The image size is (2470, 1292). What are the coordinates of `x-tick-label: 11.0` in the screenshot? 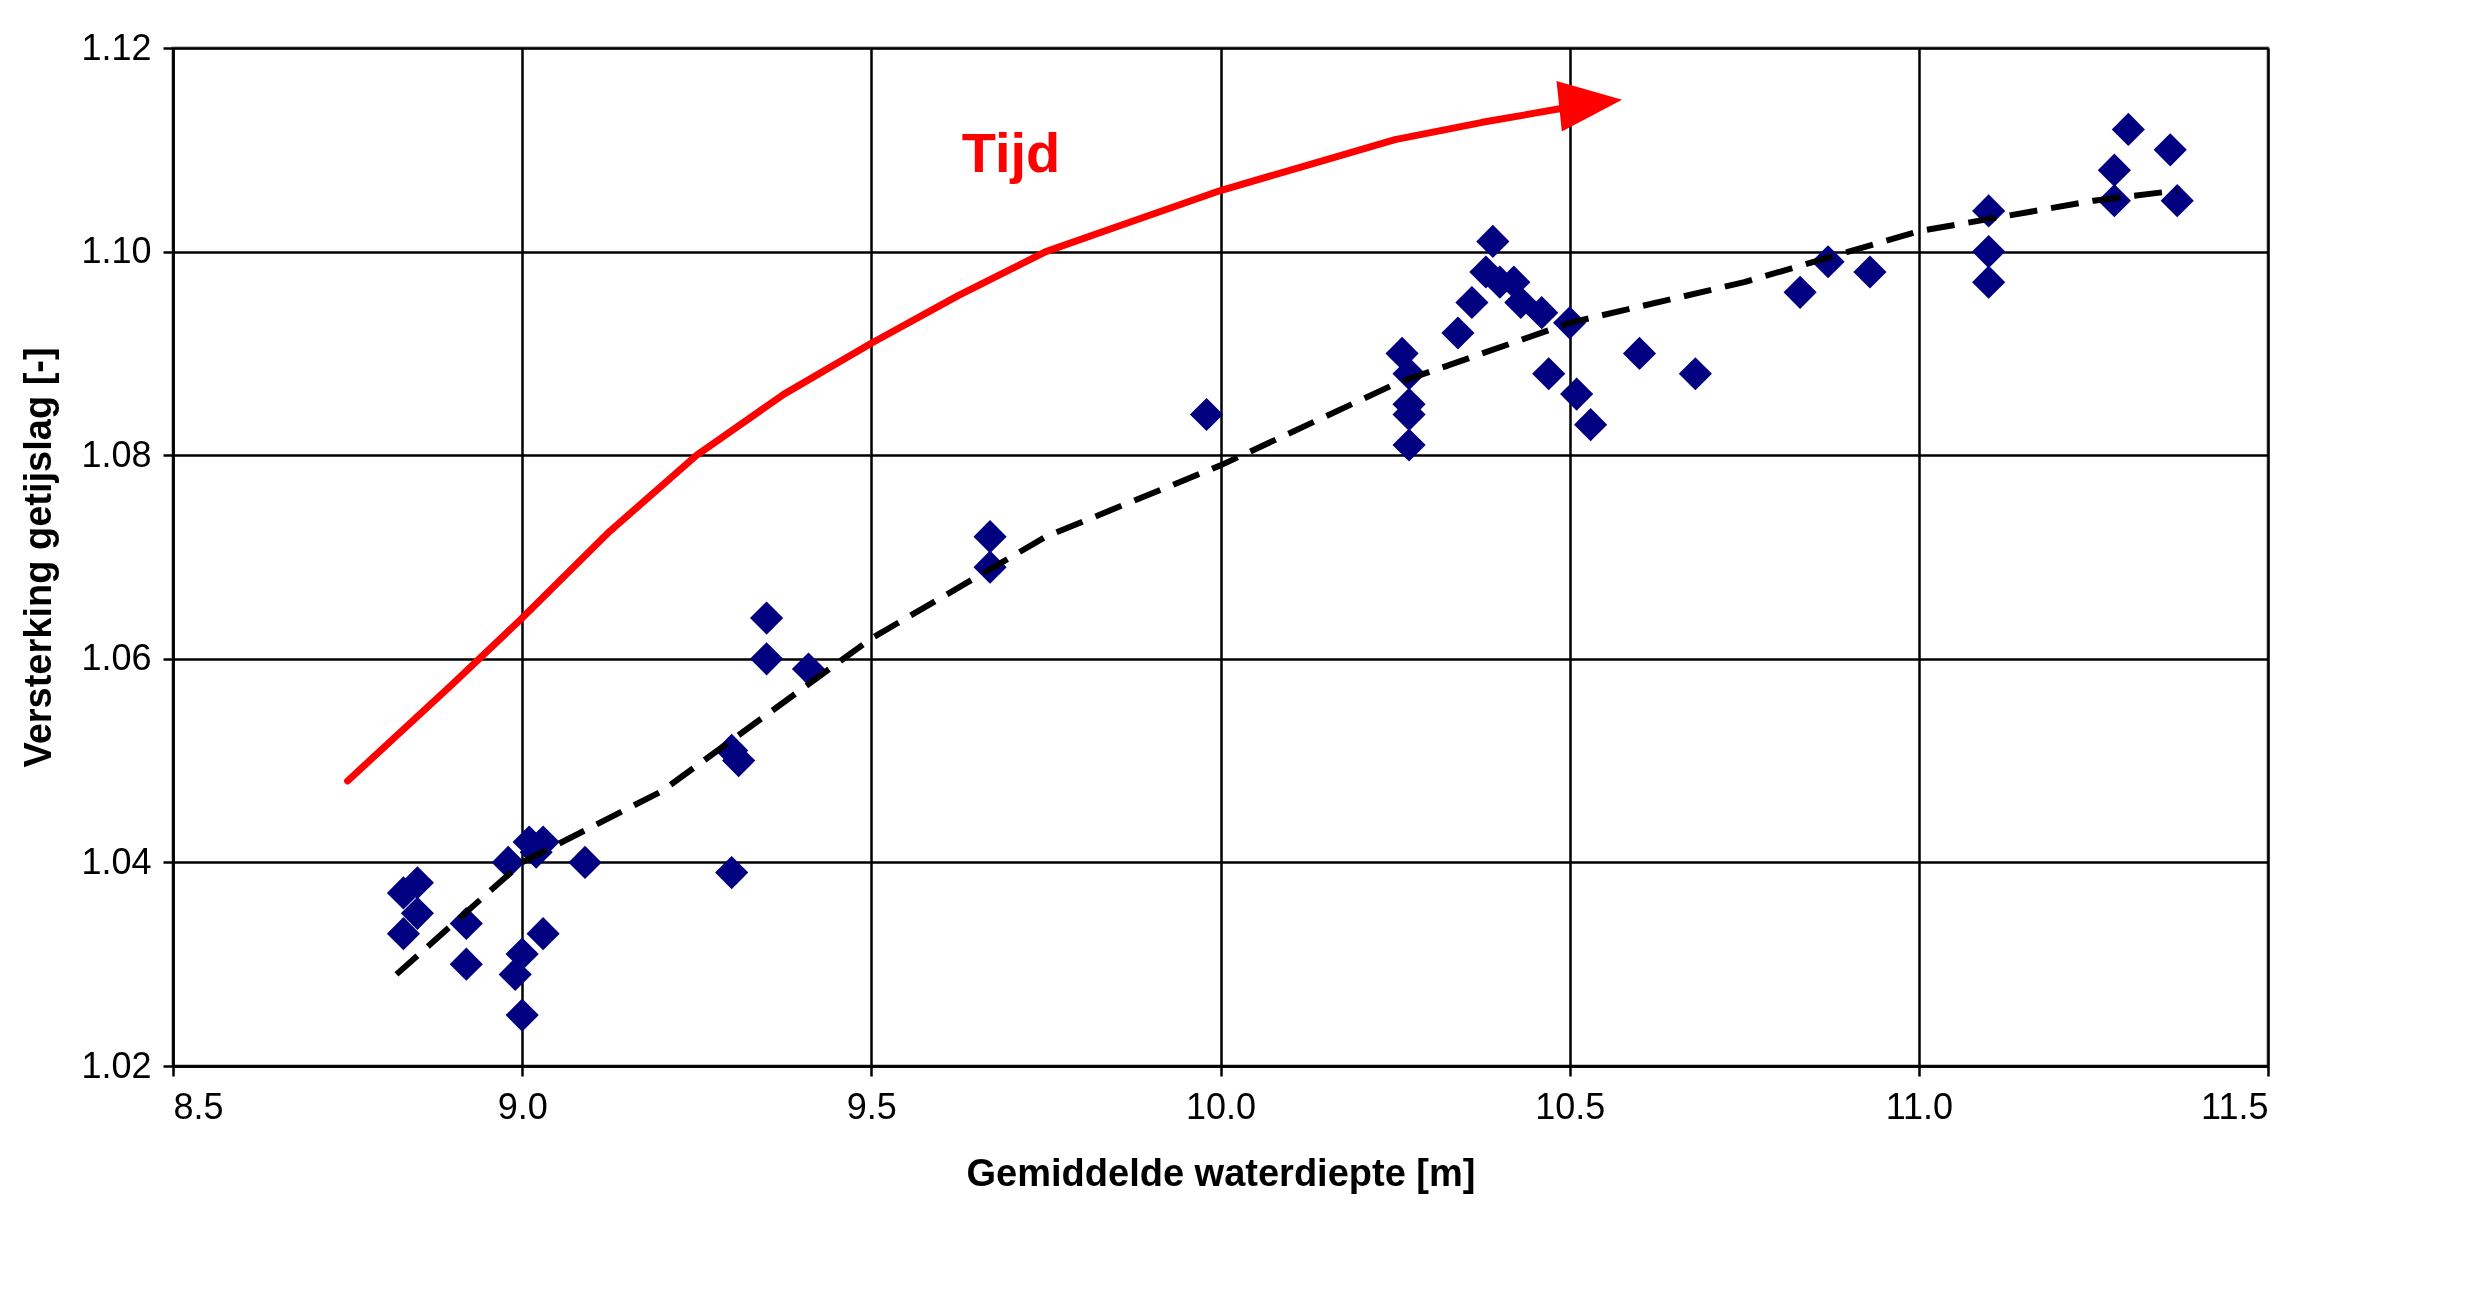 It's located at (1919, 1106).